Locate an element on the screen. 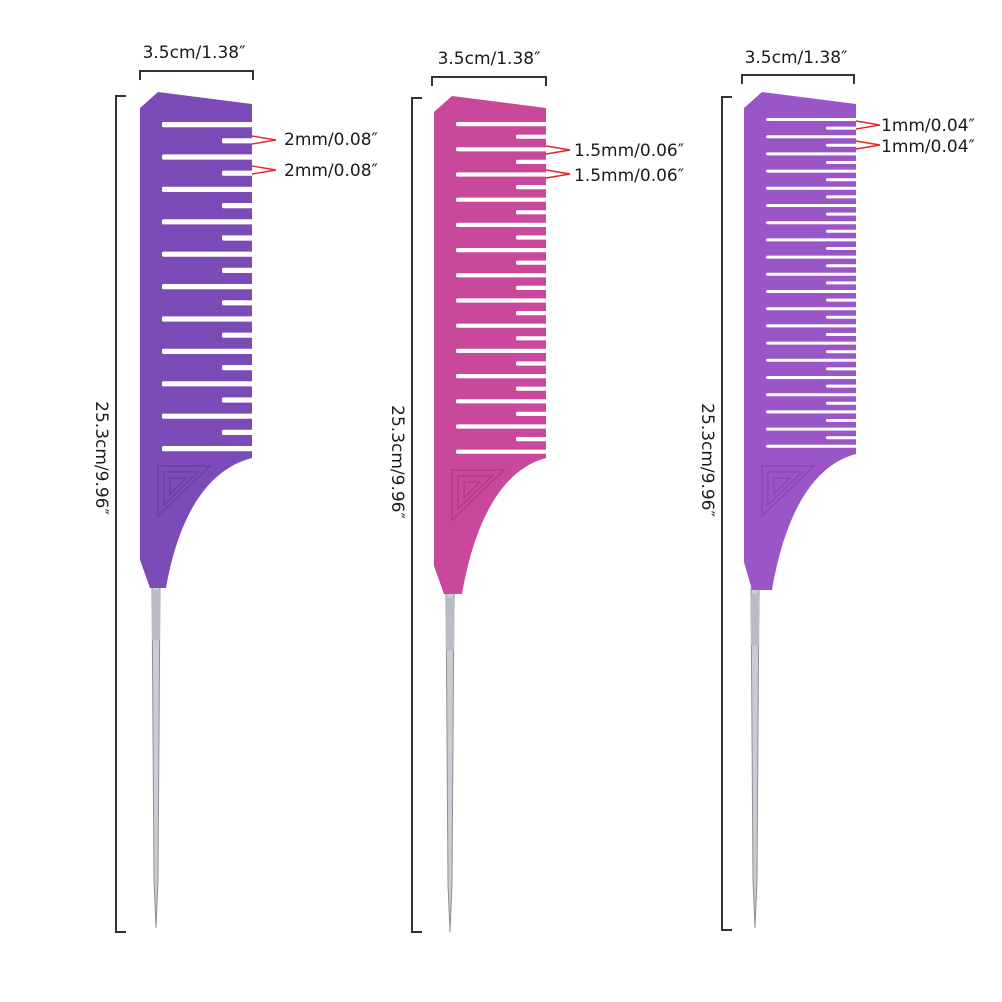 This screenshot has height=1002, width=1002. comb-1-spacing-markers is located at coordinates (264, 155).